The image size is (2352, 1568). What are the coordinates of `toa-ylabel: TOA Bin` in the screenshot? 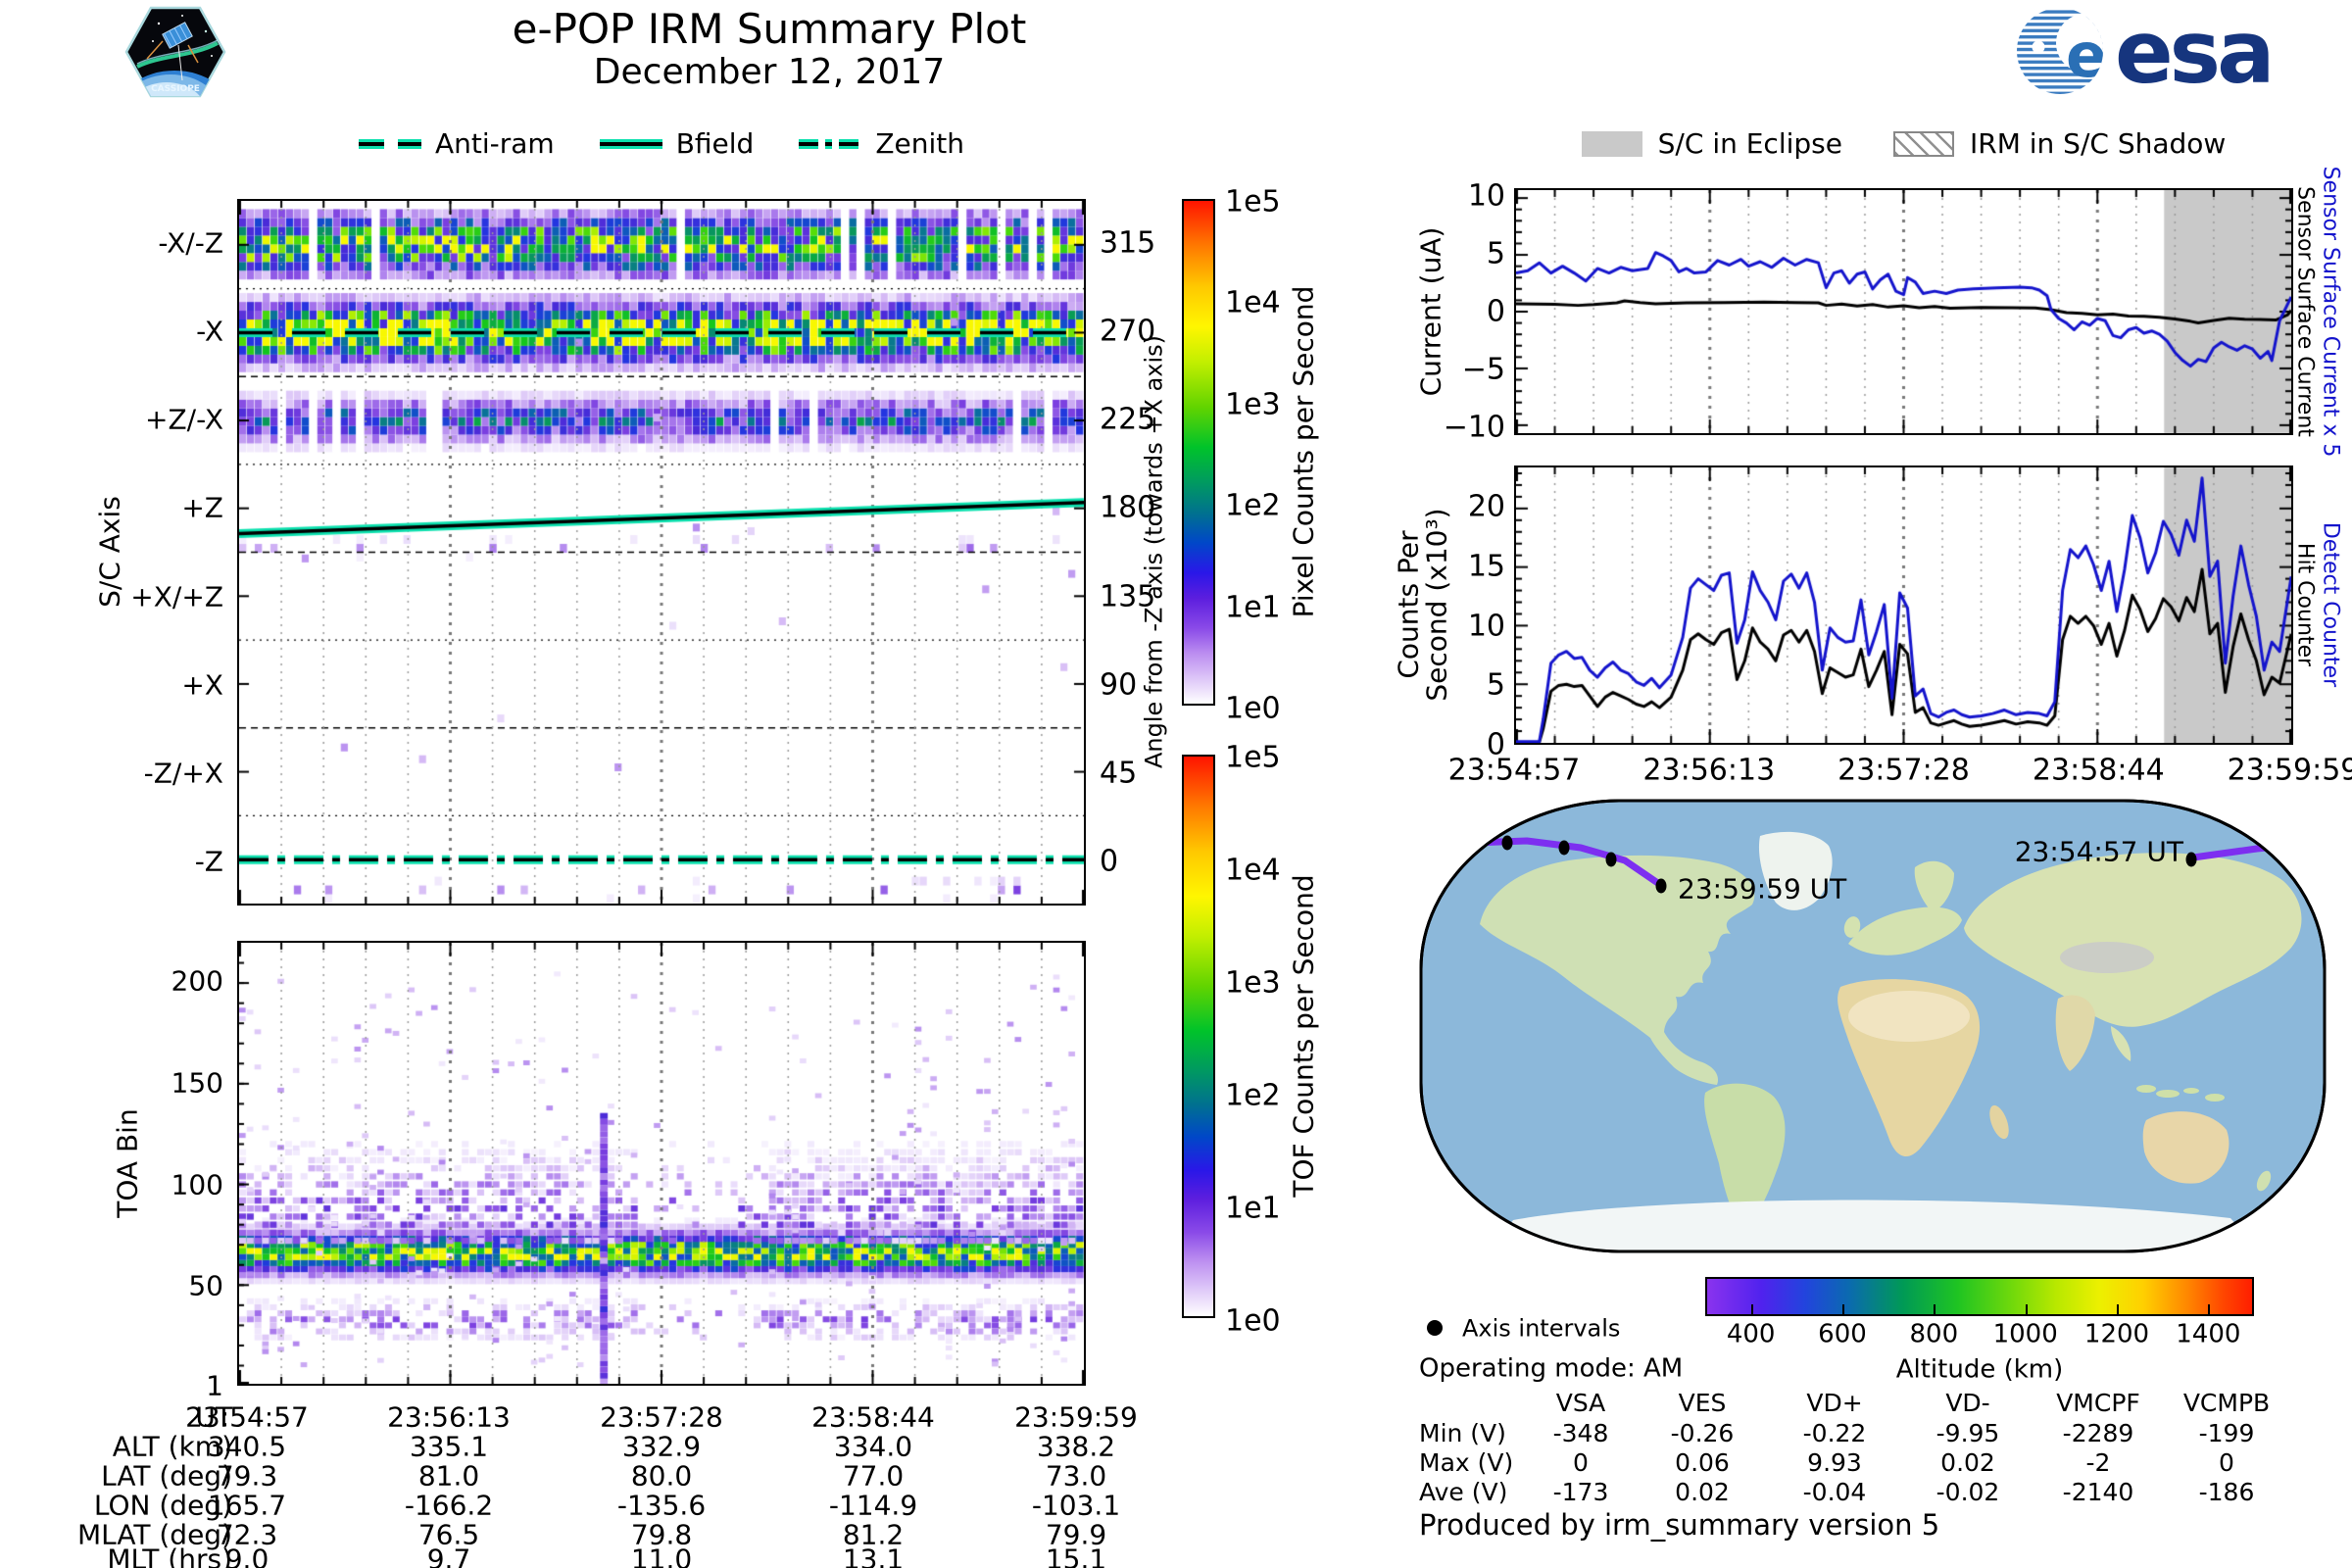 It's located at (127, 1163).